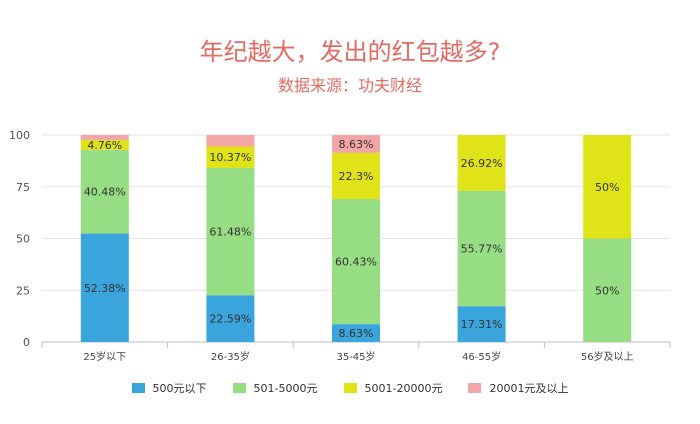 The width and height of the screenshot is (700, 424). I want to click on data-label: 4.76%, so click(104, 145).